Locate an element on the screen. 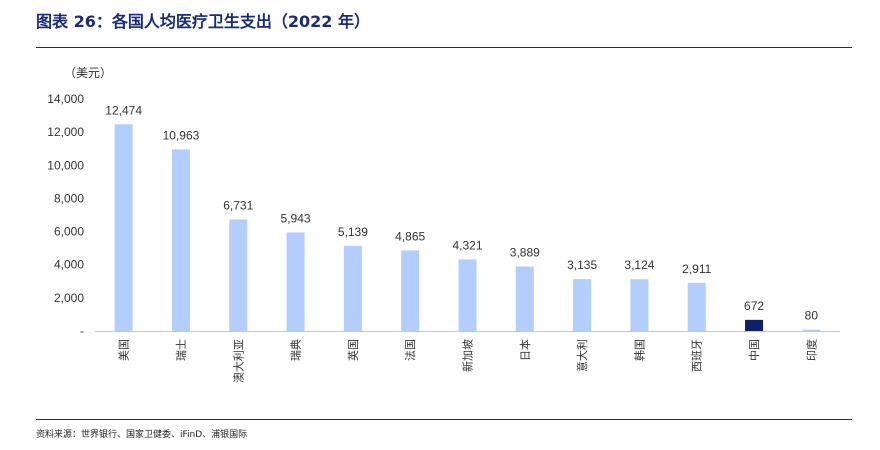  data-label: 4,865 is located at coordinates (410, 236).